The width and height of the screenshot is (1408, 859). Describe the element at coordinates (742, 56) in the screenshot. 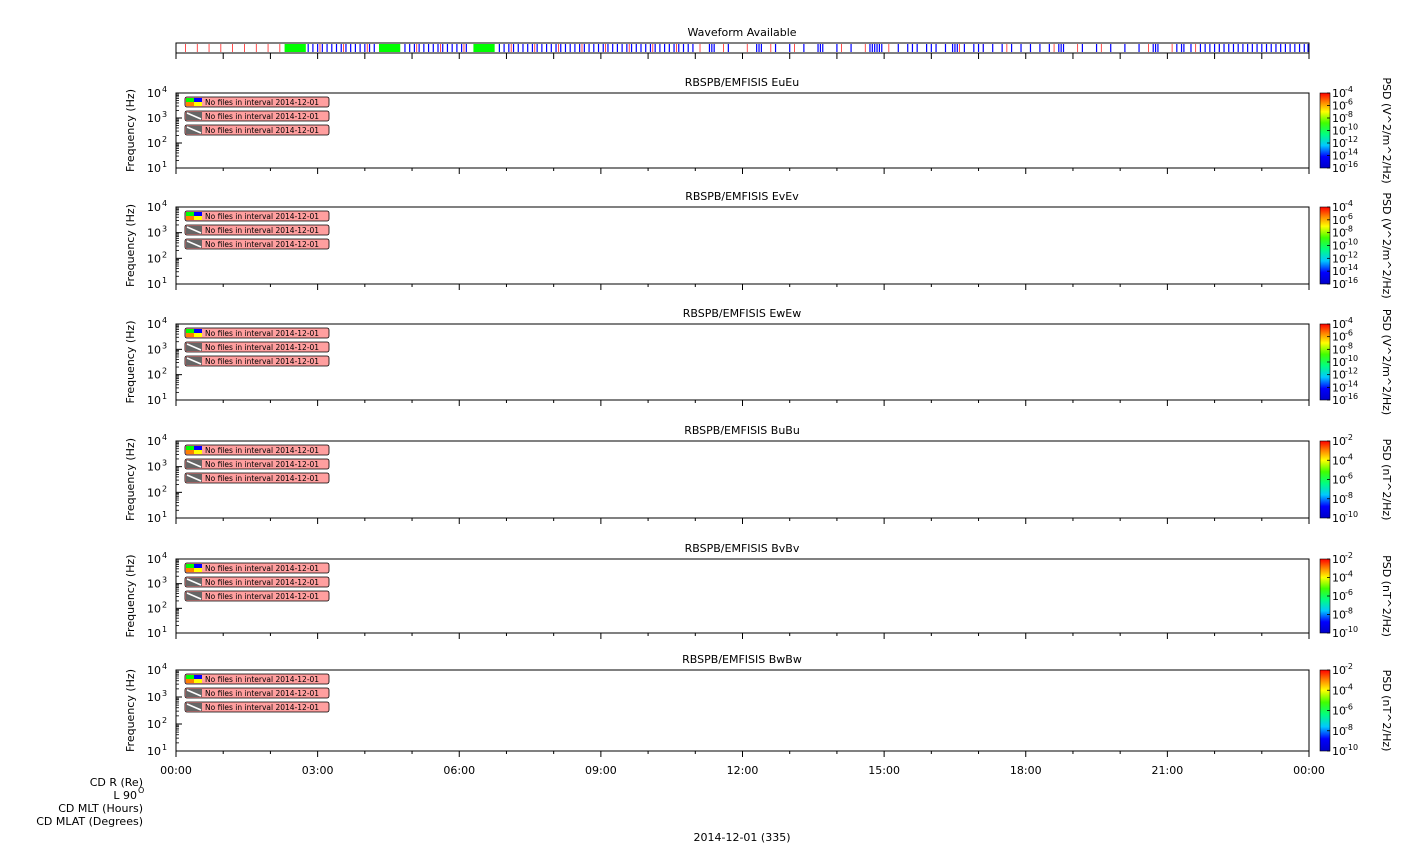

I see `waveform-ticks` at that location.